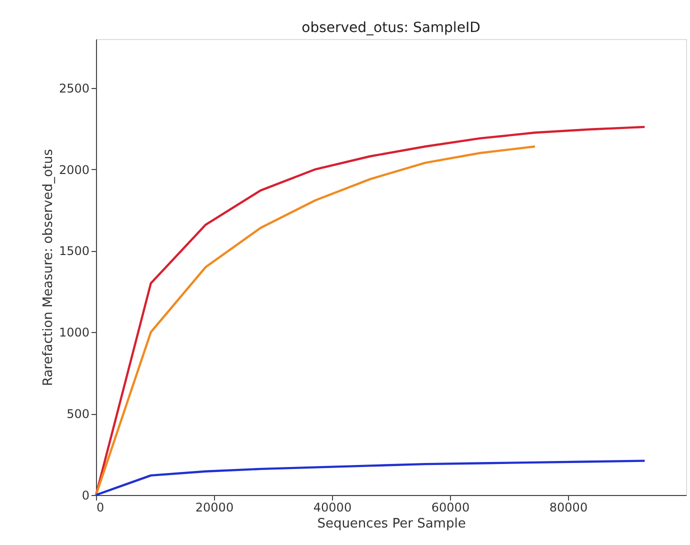 Image resolution: width=690 pixels, height=545 pixels. Describe the element at coordinates (391, 28) in the screenshot. I see `chart-title: observed_otus: SampleID` at that location.